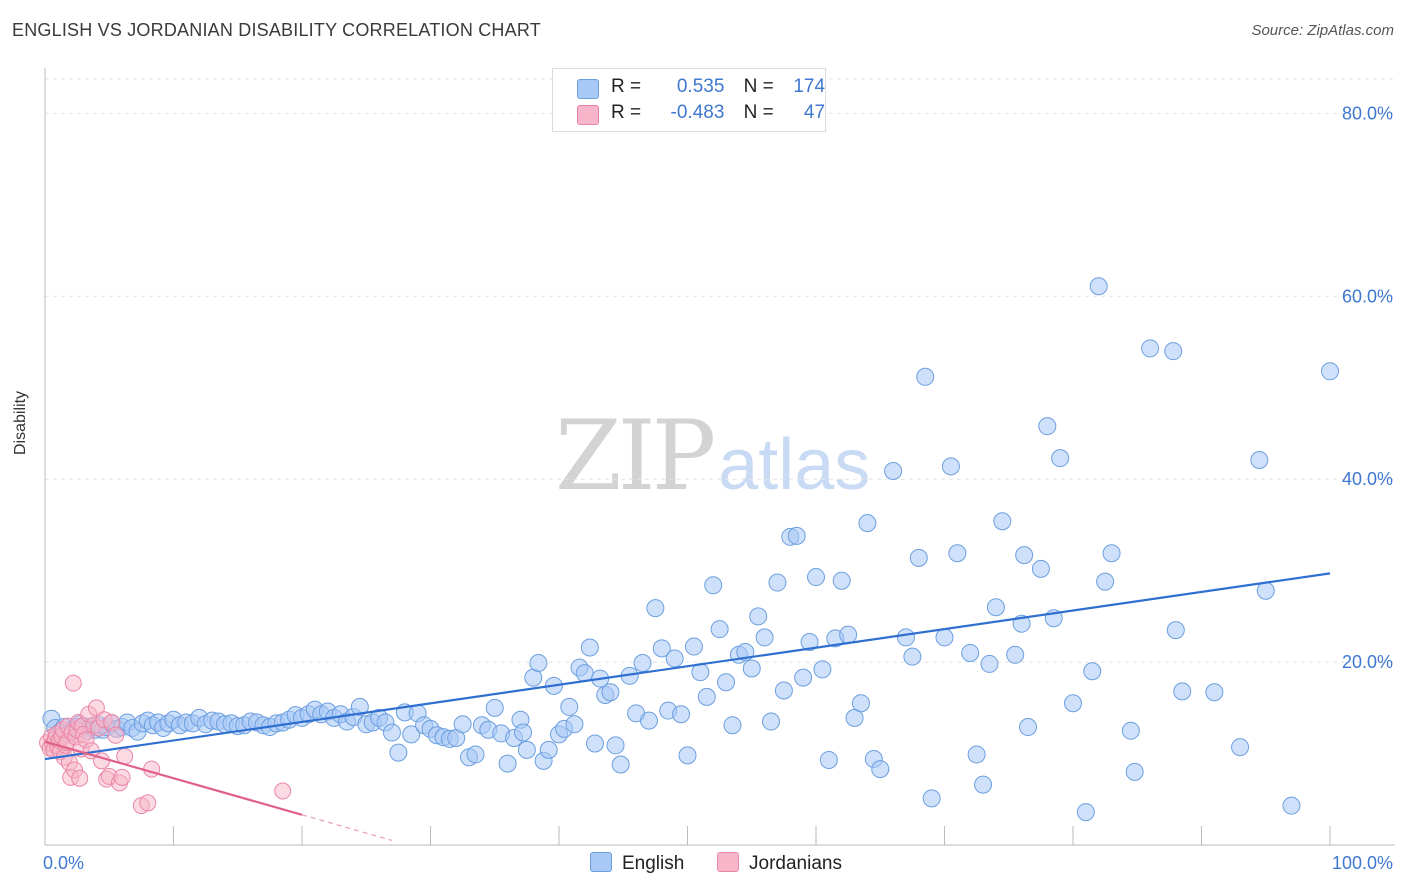 The width and height of the screenshot is (1406, 892). Describe the element at coordinates (347, 828) in the screenshot. I see `jordanian-trend-extension` at that location.